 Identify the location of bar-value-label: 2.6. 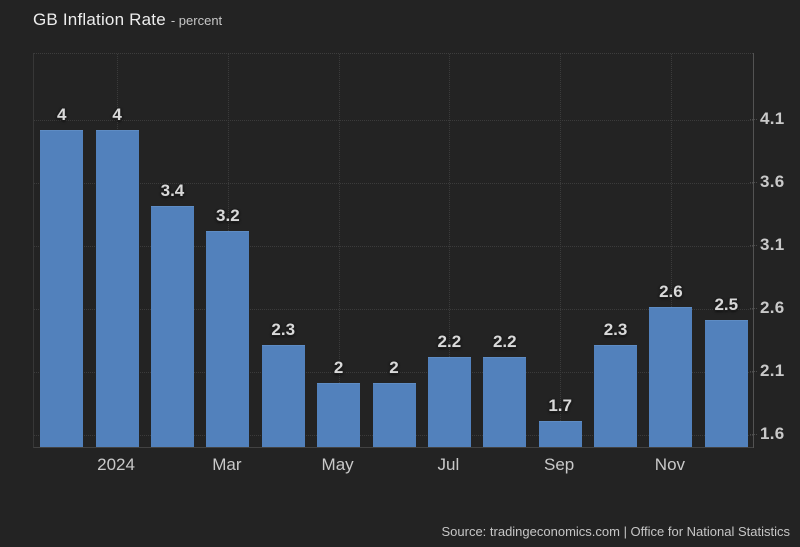
(671, 291).